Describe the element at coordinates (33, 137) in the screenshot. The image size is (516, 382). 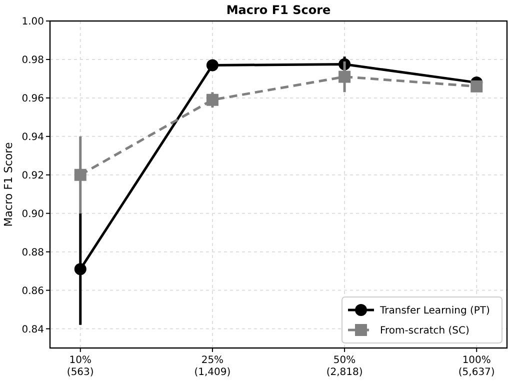
I see `y-tick-label: 0.94` at that location.